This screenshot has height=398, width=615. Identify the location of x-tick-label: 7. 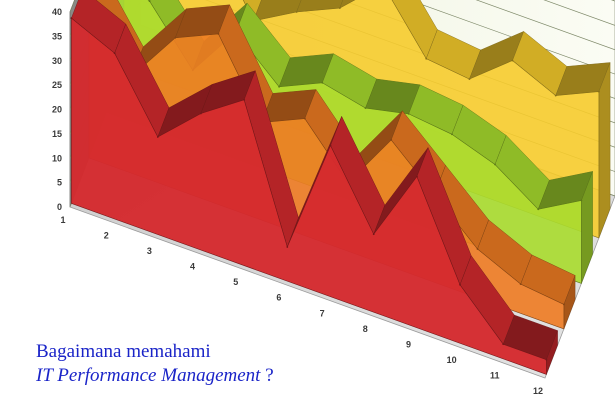
(322, 313).